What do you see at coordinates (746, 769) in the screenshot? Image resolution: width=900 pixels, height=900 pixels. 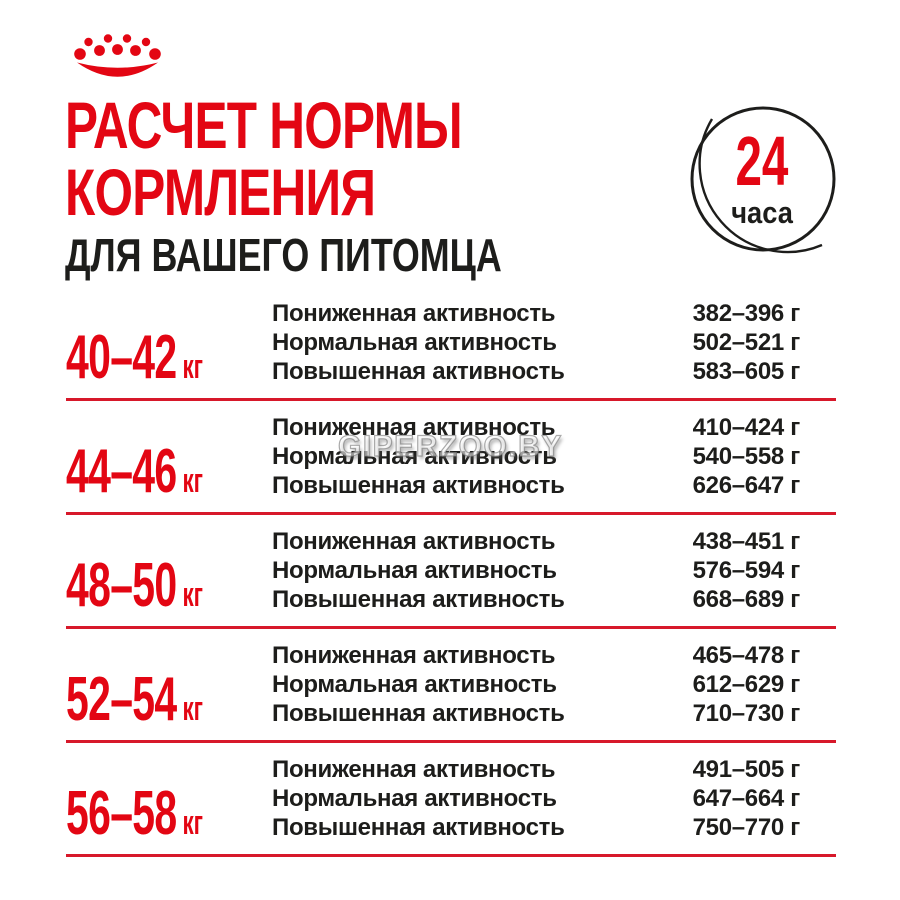 I see `activity-value: 491–505 г` at bounding box center [746, 769].